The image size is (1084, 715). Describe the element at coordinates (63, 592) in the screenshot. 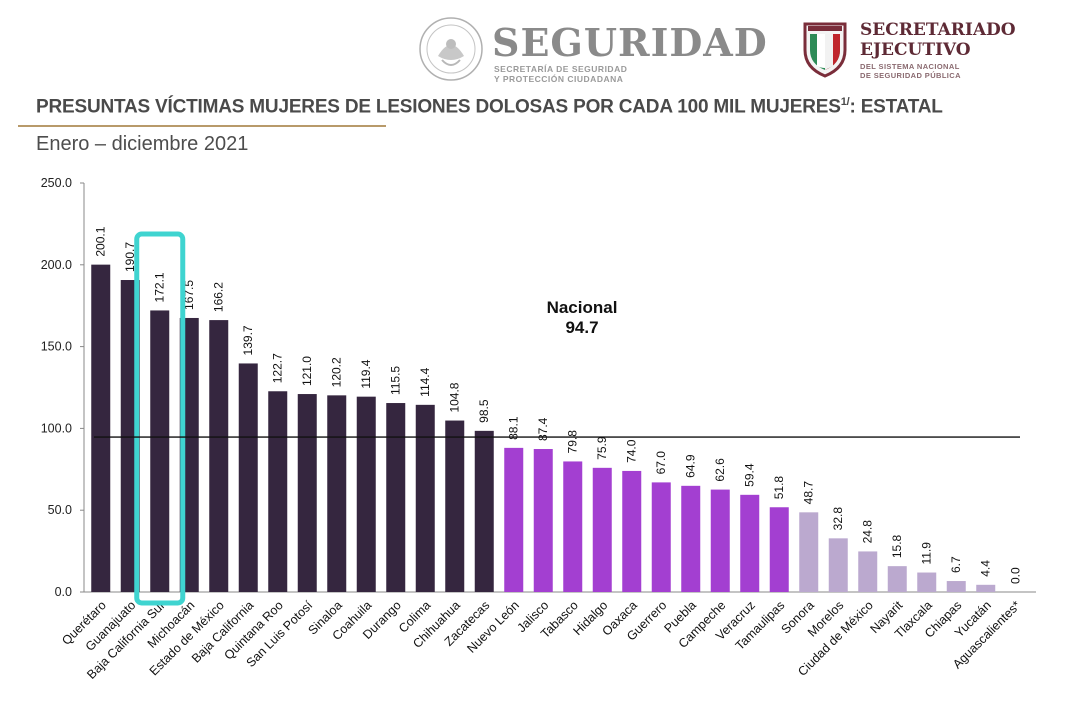

I see `y-tick-label: 0.0` at that location.